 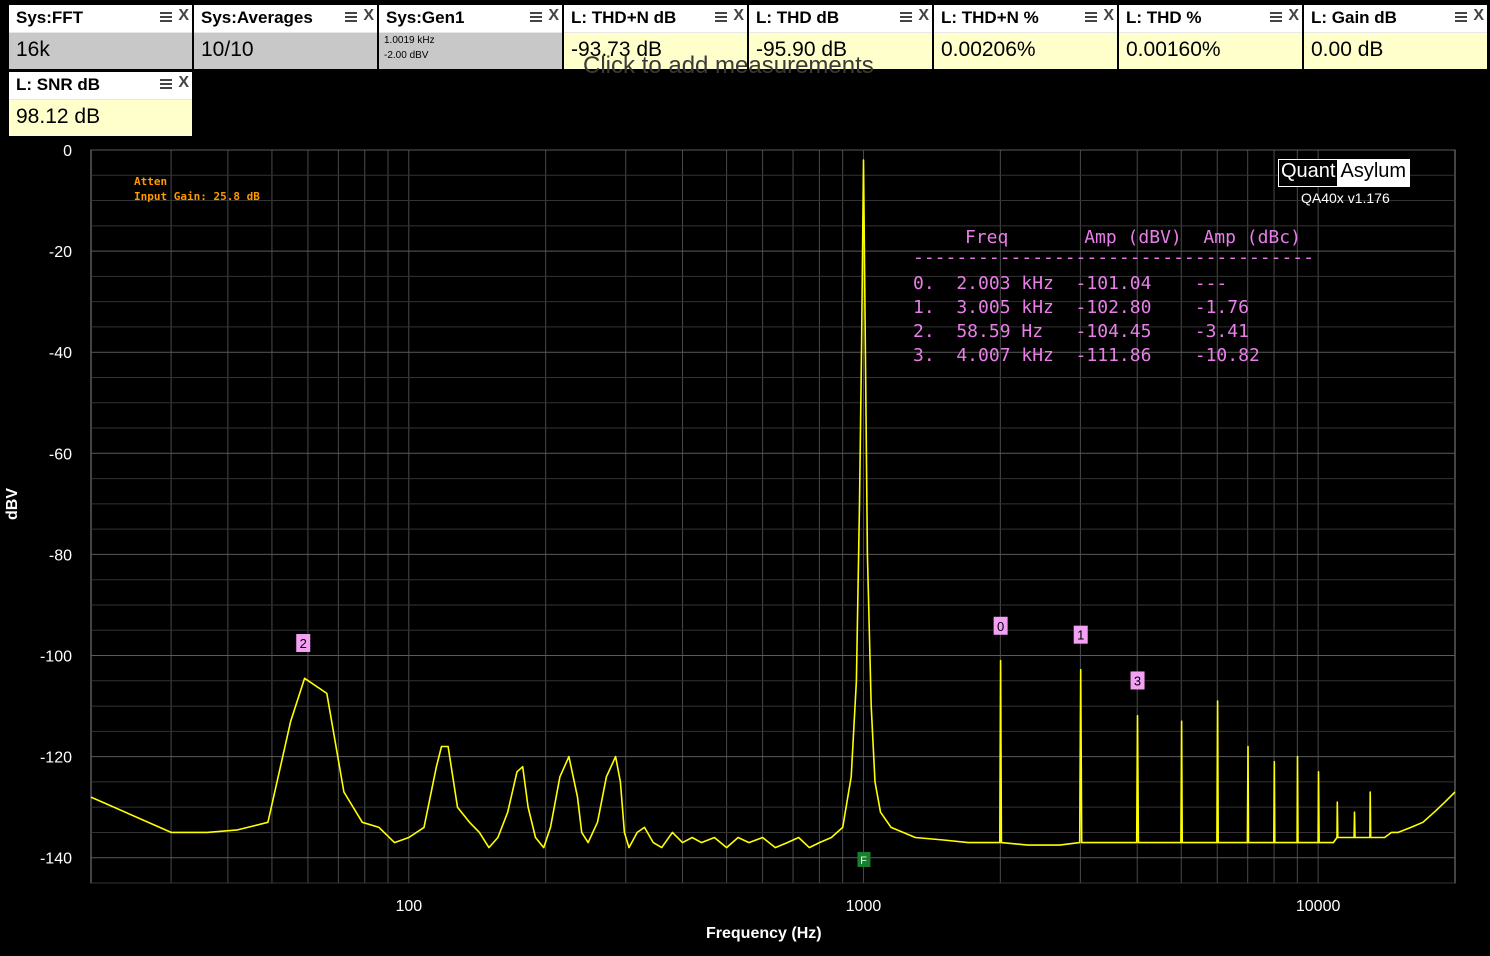 What do you see at coordinates (33, 49) in the screenshot?
I see `tile-value: 16k` at bounding box center [33, 49].